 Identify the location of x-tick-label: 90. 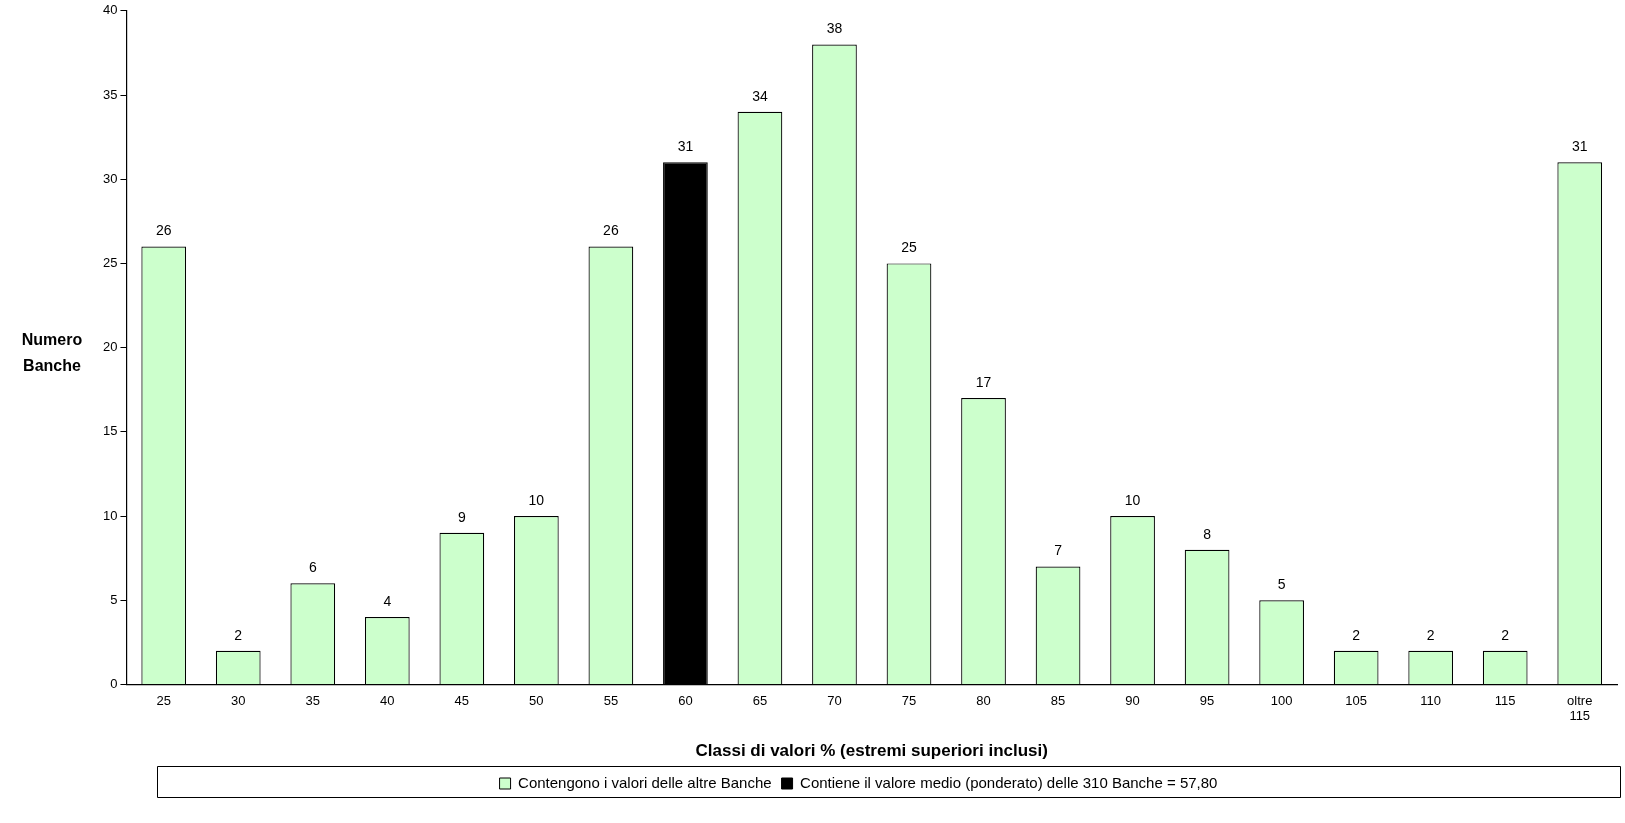
(1132, 700).